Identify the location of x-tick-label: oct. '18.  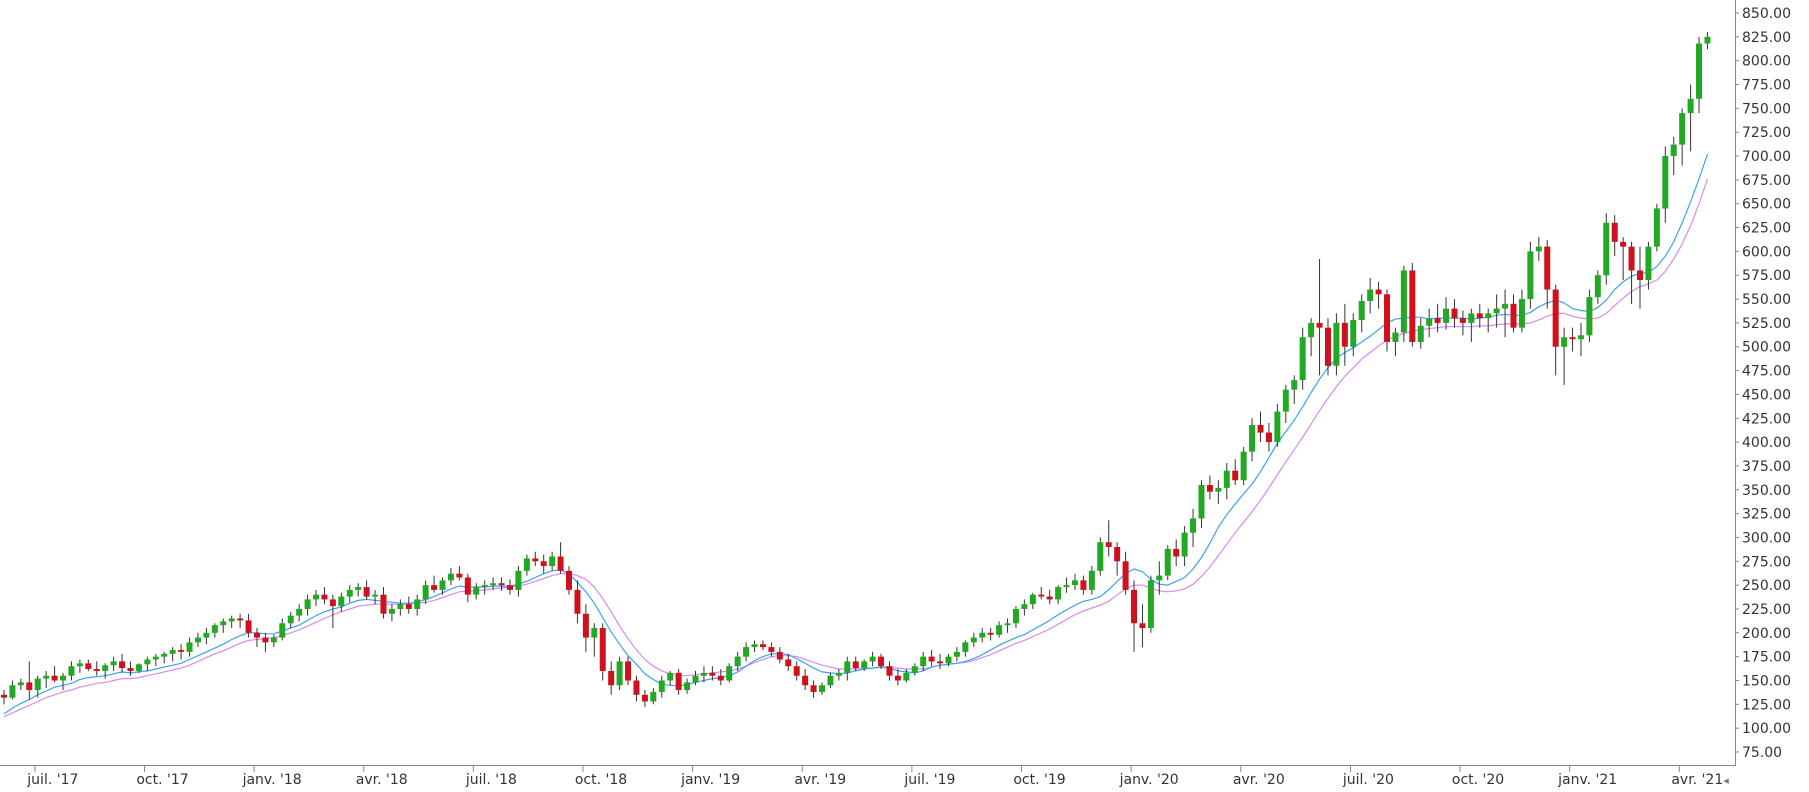
(601, 780).